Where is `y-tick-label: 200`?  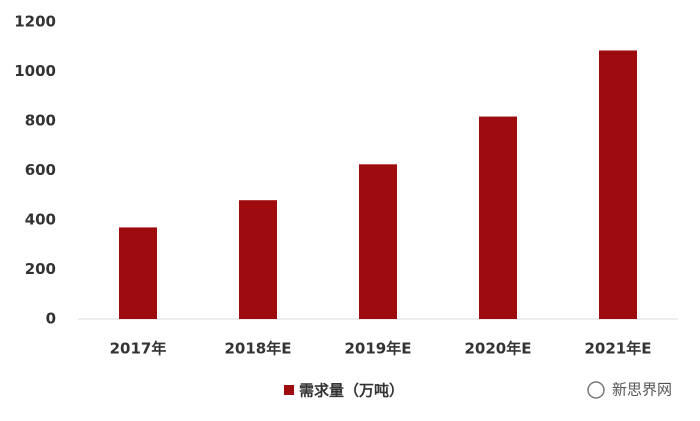 y-tick-label: 200 is located at coordinates (40, 269).